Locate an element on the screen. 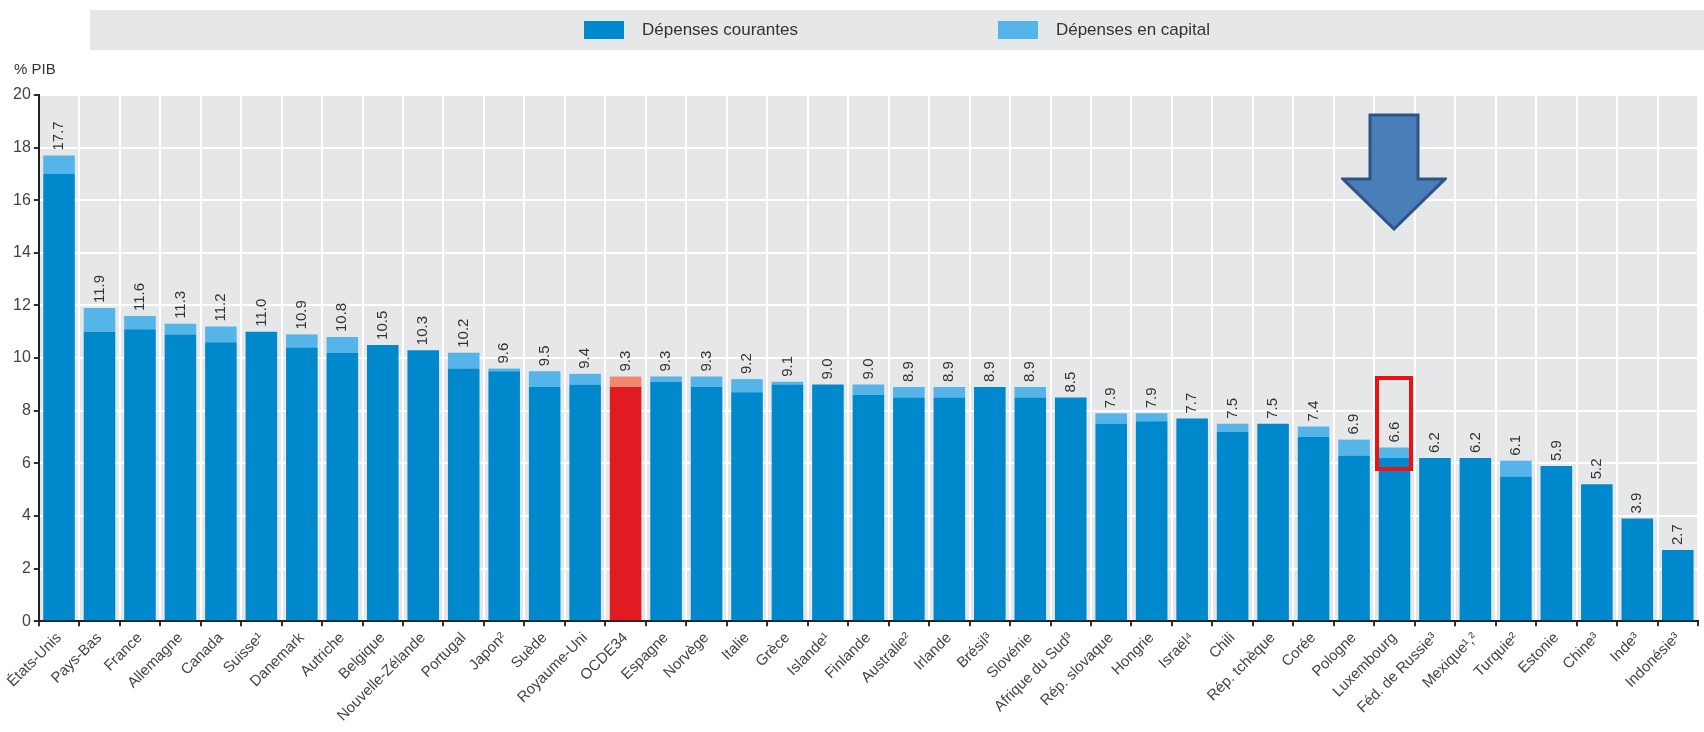 This screenshot has width=1704, height=732. y-tick-label: 0 is located at coordinates (26, 620).